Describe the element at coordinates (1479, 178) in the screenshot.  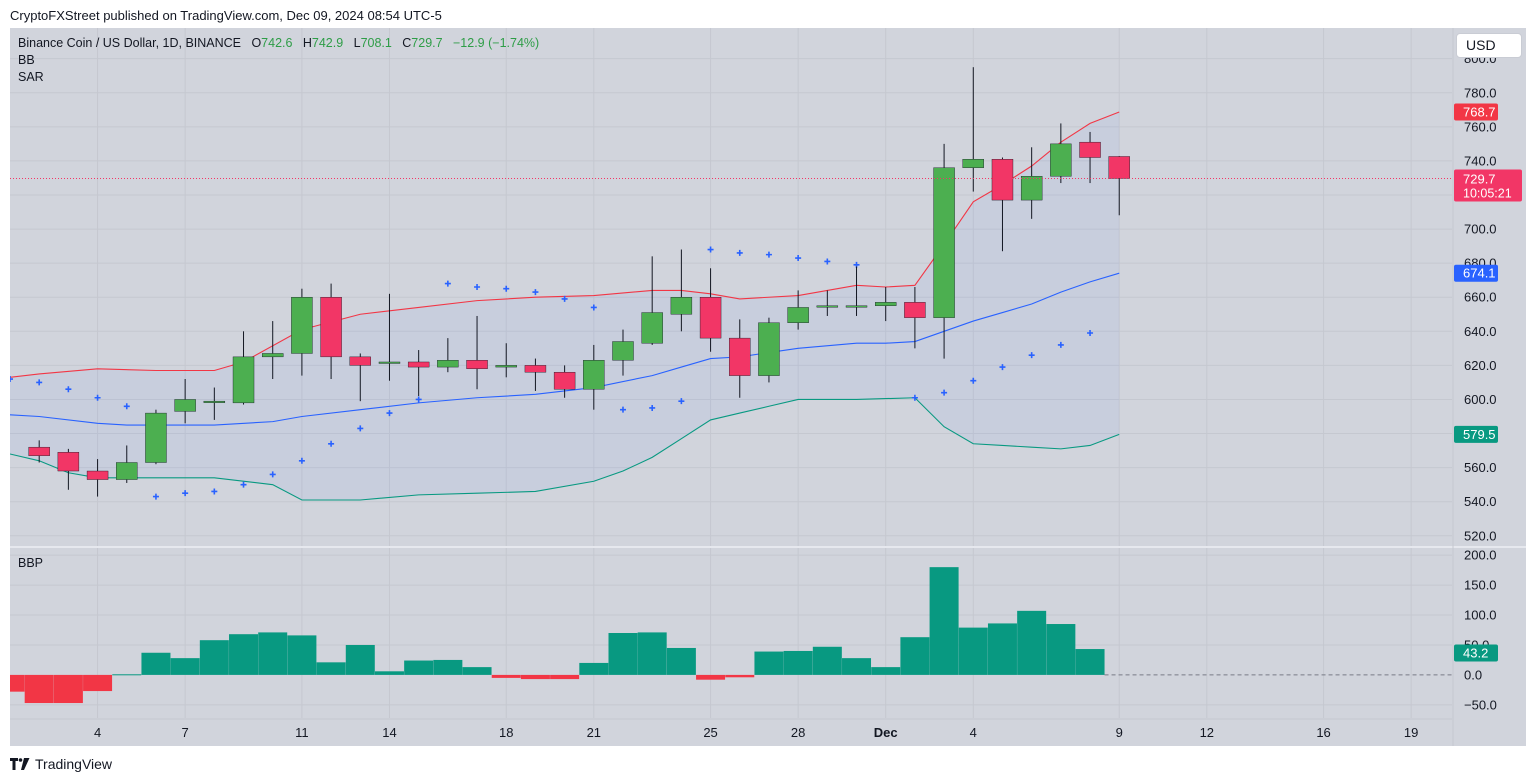
I see `last-price-label: 729.7` at that location.